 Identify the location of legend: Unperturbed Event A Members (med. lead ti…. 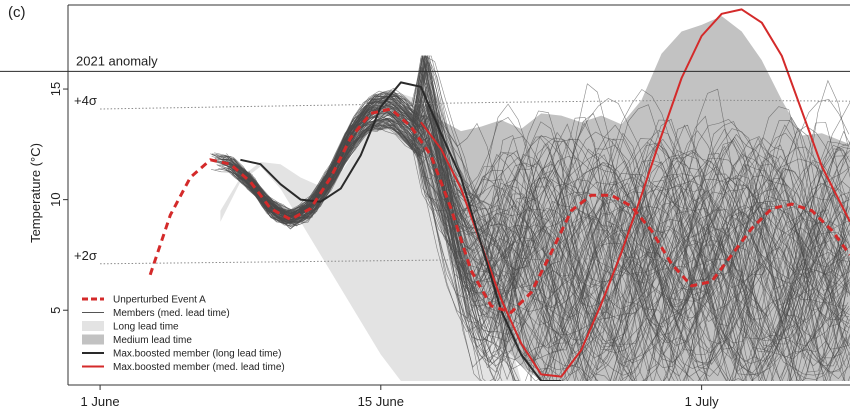
(183, 334).